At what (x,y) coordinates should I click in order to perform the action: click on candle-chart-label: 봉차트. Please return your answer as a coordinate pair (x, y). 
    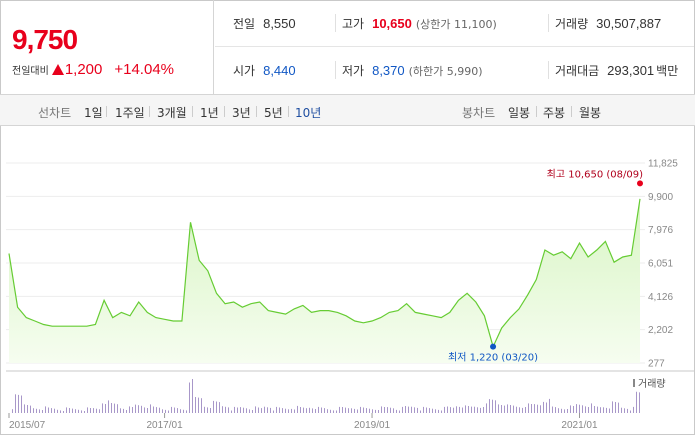
    Looking at the image, I should click on (479, 113).